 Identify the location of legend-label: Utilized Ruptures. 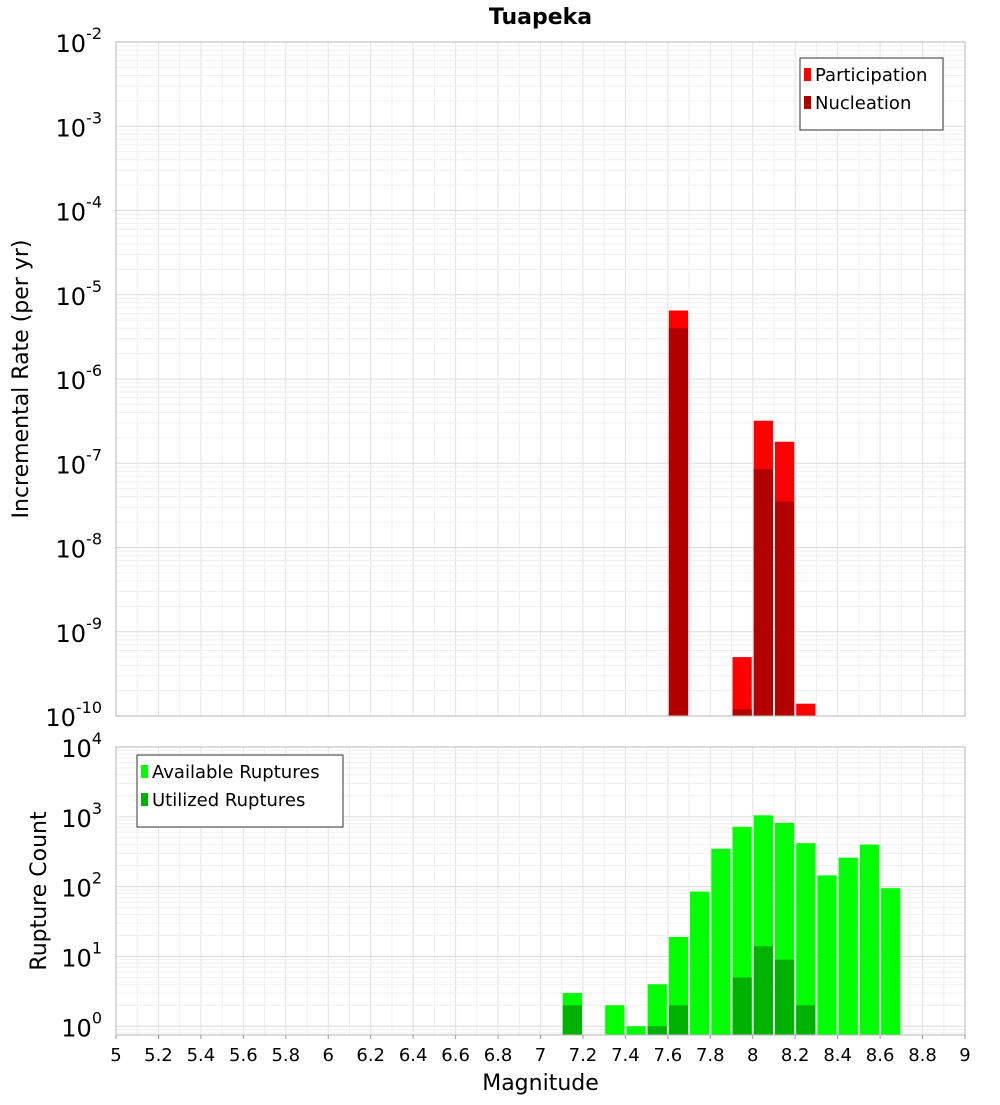
(228, 800).